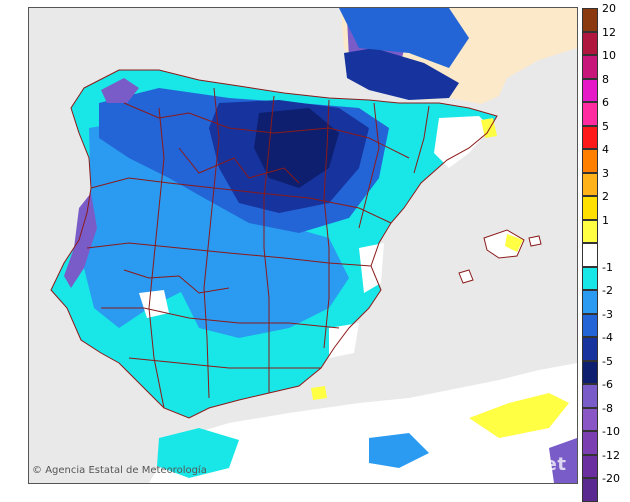  I want to click on credit-text: Agencia Estatal de Meteorología, so click(126, 470).